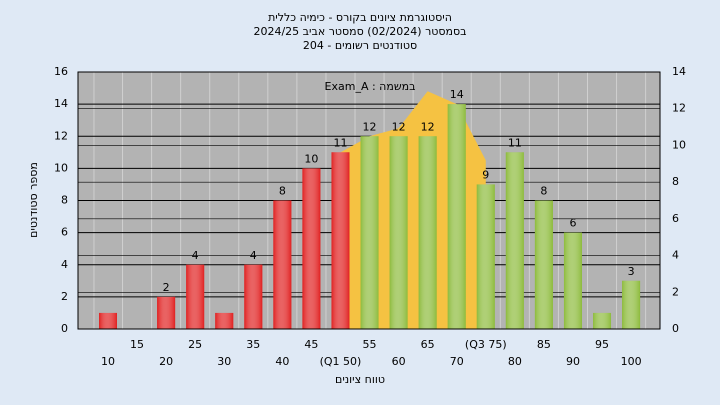 This screenshot has width=720, height=405. Describe the element at coordinates (137, 344) in the screenshot. I see `x-tick-label: 15` at that location.